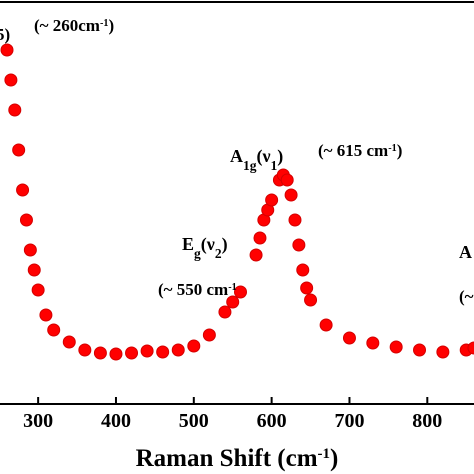 The height and width of the screenshot is (474, 474). I want to click on label: 5), so click(5, 34).